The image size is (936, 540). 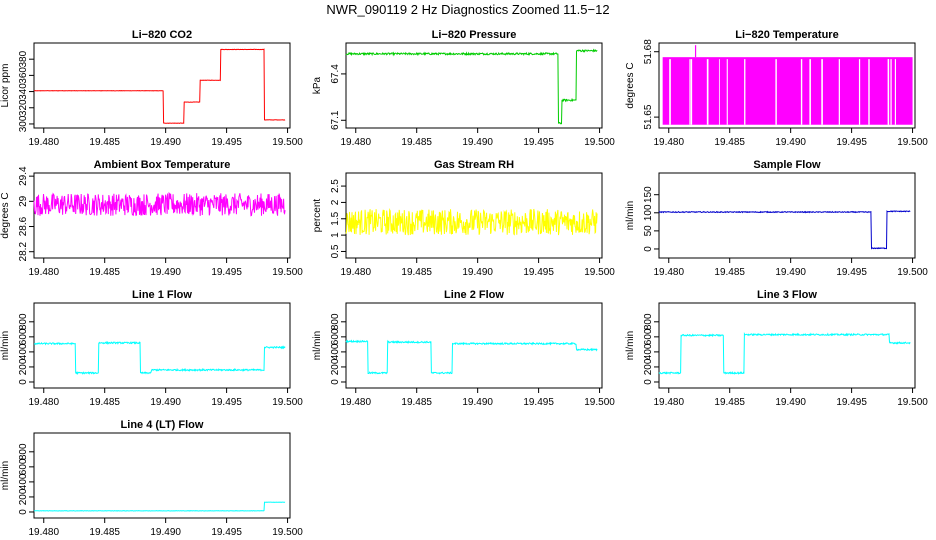 I want to click on chart-title: Line 4 (LT) Flow, so click(x=162, y=425).